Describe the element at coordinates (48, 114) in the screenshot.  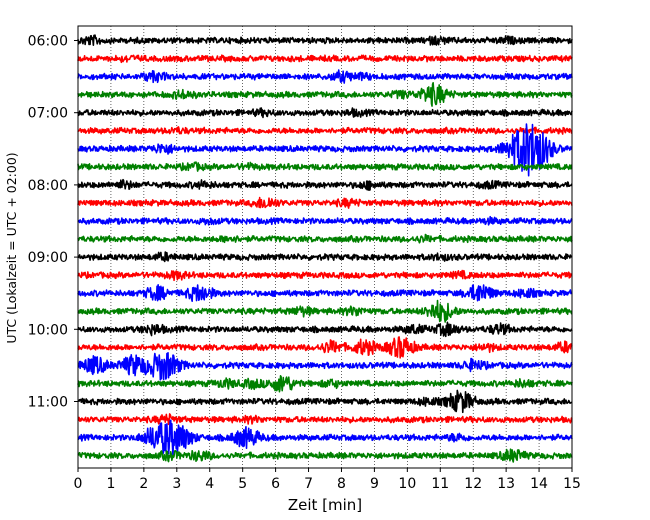
I see `y-tick-label-0700: 07:00` at that location.